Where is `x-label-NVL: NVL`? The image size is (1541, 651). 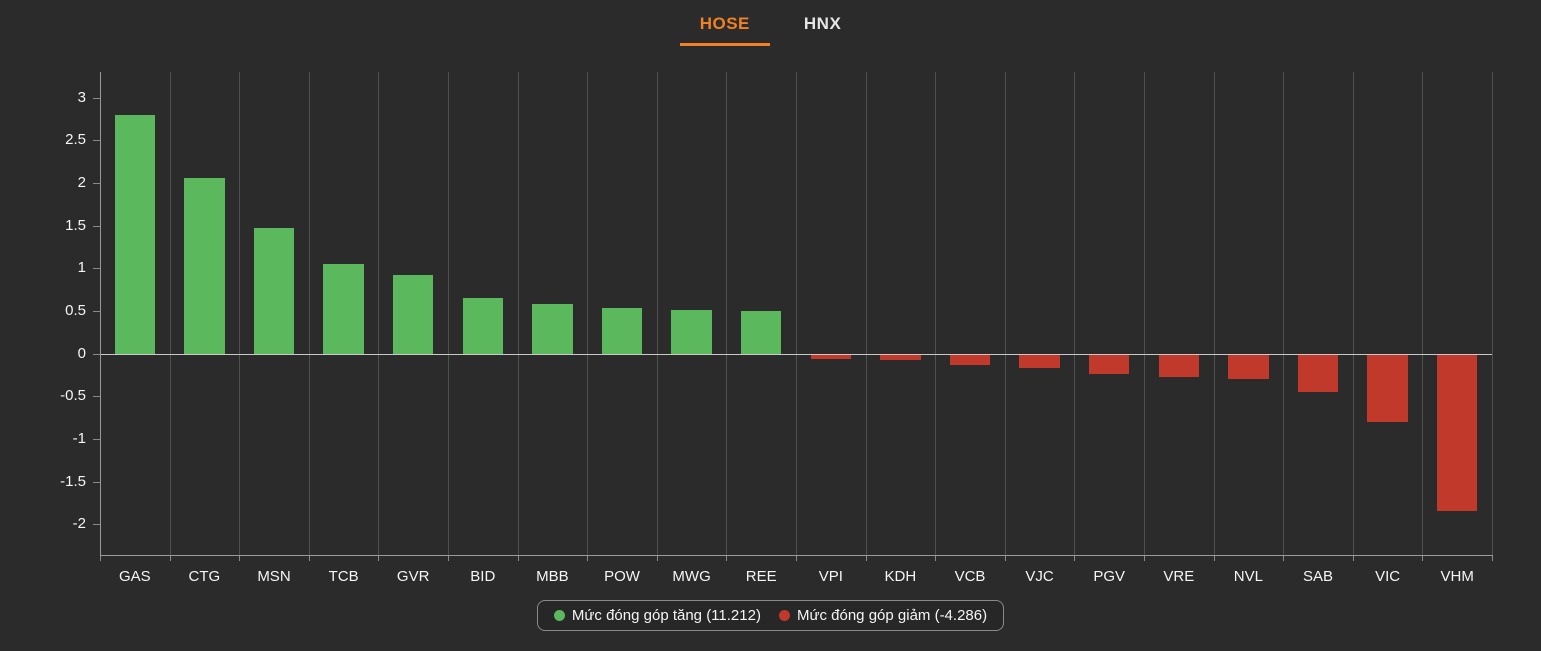
x-label-NVL: NVL is located at coordinates (1248, 576).